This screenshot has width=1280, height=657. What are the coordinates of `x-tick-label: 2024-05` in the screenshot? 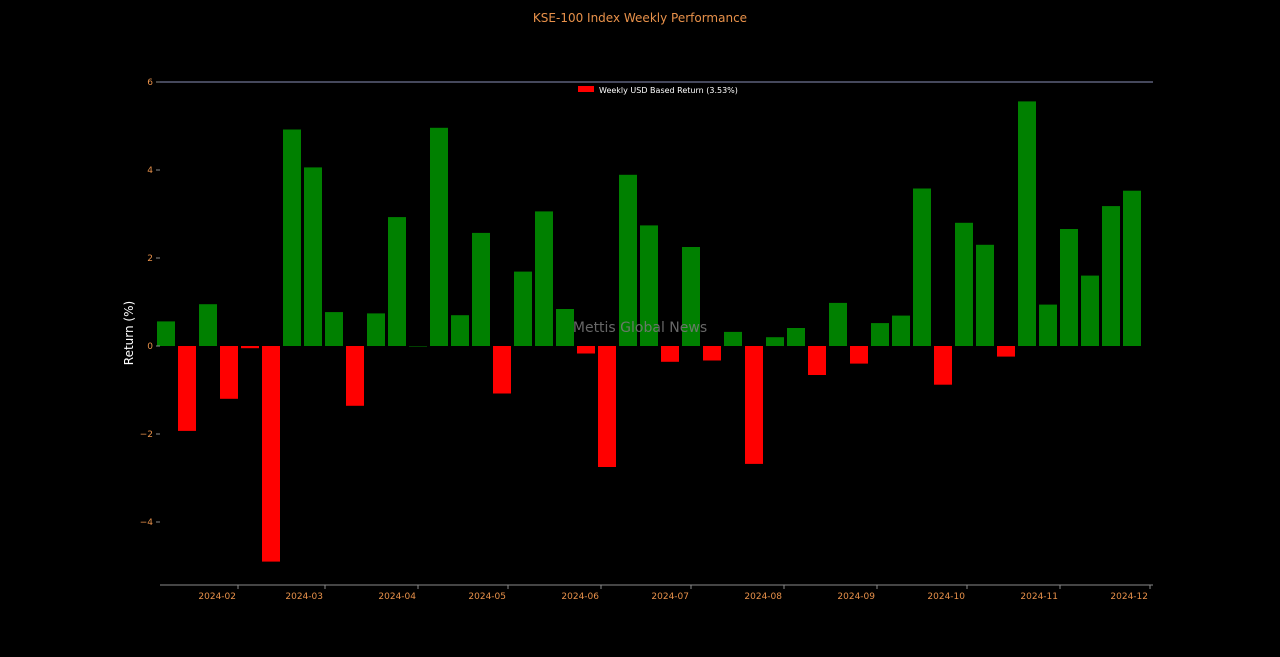 It's located at (487, 597).